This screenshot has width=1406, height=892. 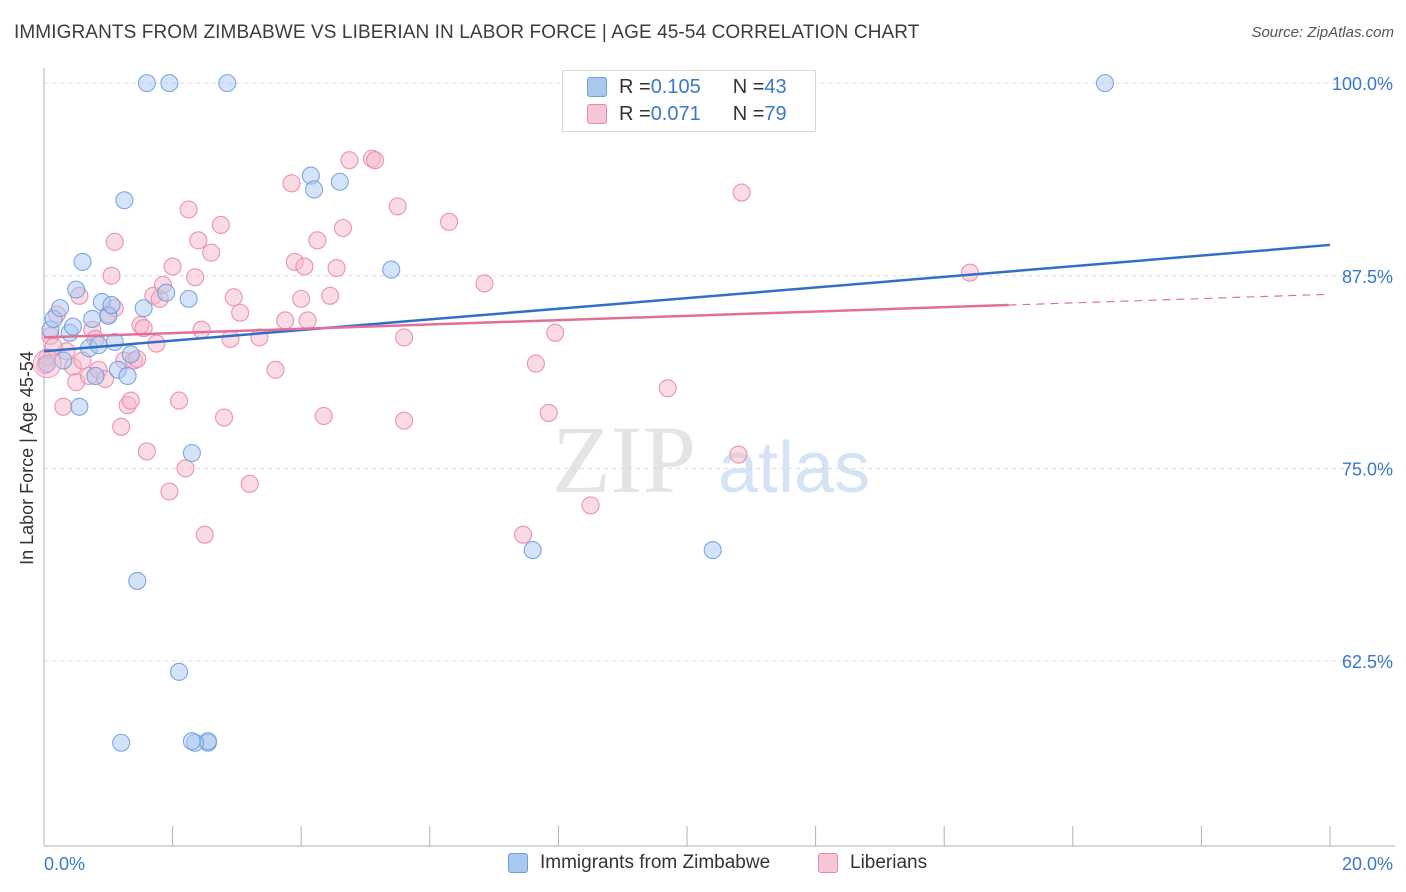 I want to click on legend-item-liberians: Liberians, so click(x=872, y=863).